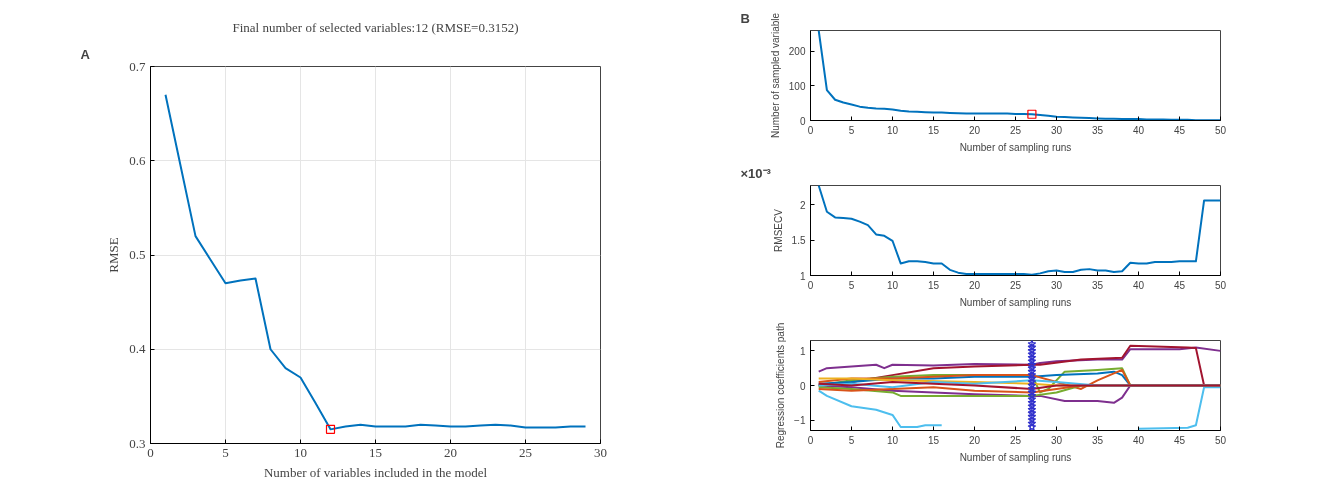  What do you see at coordinates (137, 349) in the screenshot?
I see `y-tick-label: 0.4` at bounding box center [137, 349].